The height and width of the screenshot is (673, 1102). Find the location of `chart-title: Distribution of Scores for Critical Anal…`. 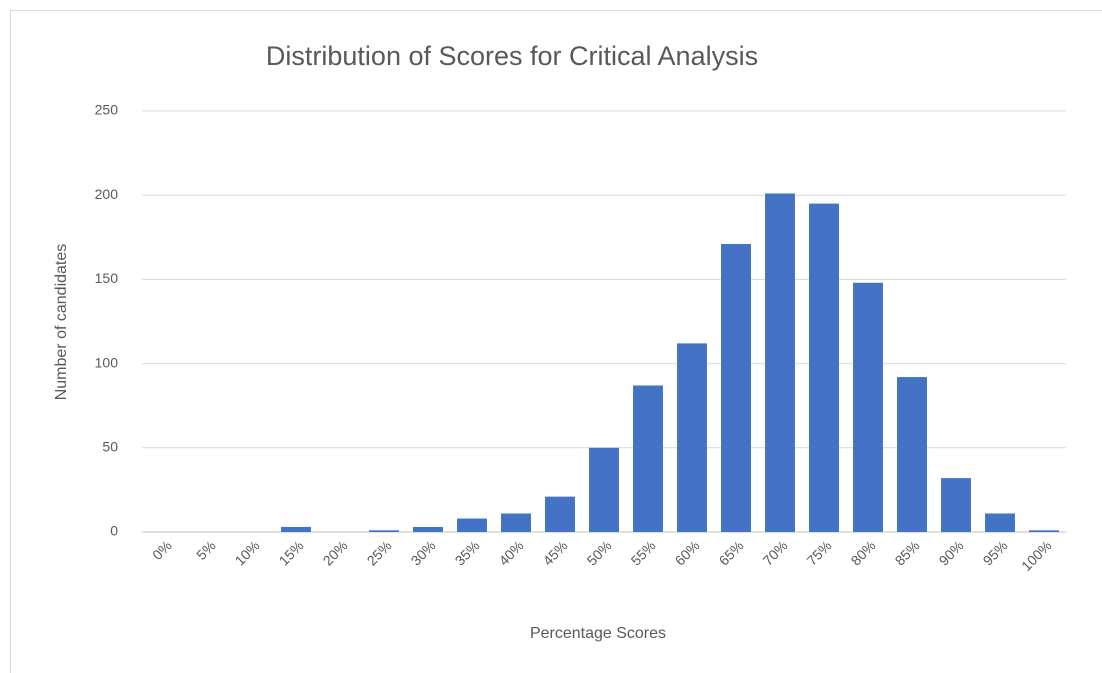

chart-title: Distribution of Scores for Critical Anal… is located at coordinates (512, 56).